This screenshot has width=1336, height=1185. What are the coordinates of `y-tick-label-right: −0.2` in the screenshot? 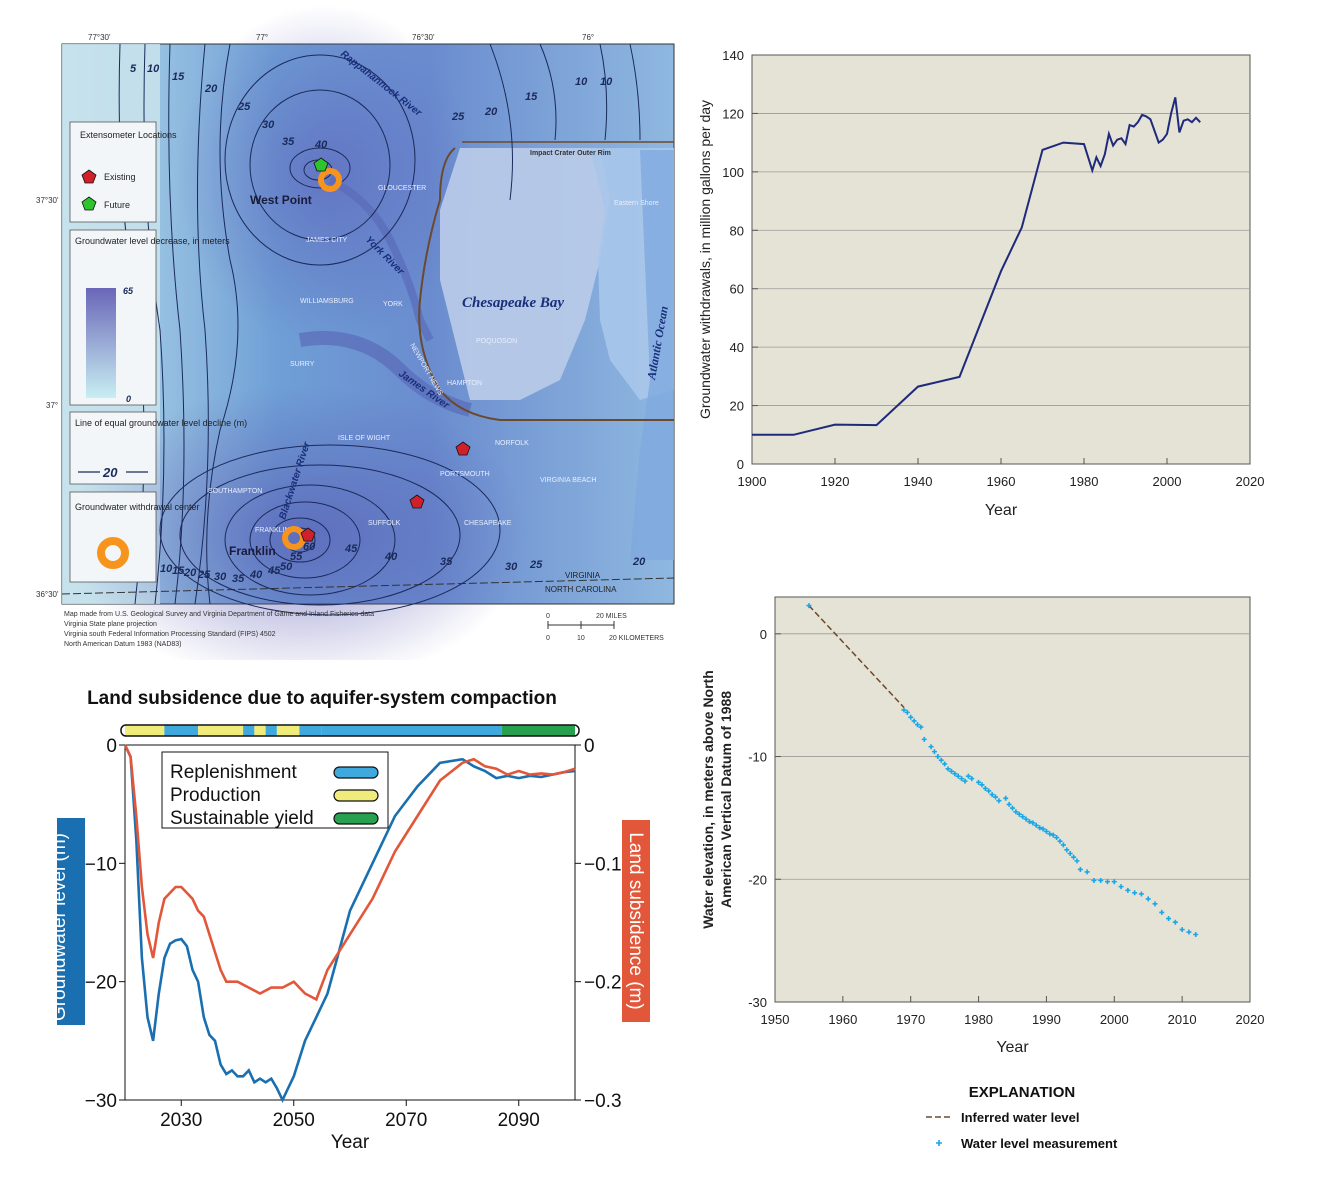 It's located at (603, 983).